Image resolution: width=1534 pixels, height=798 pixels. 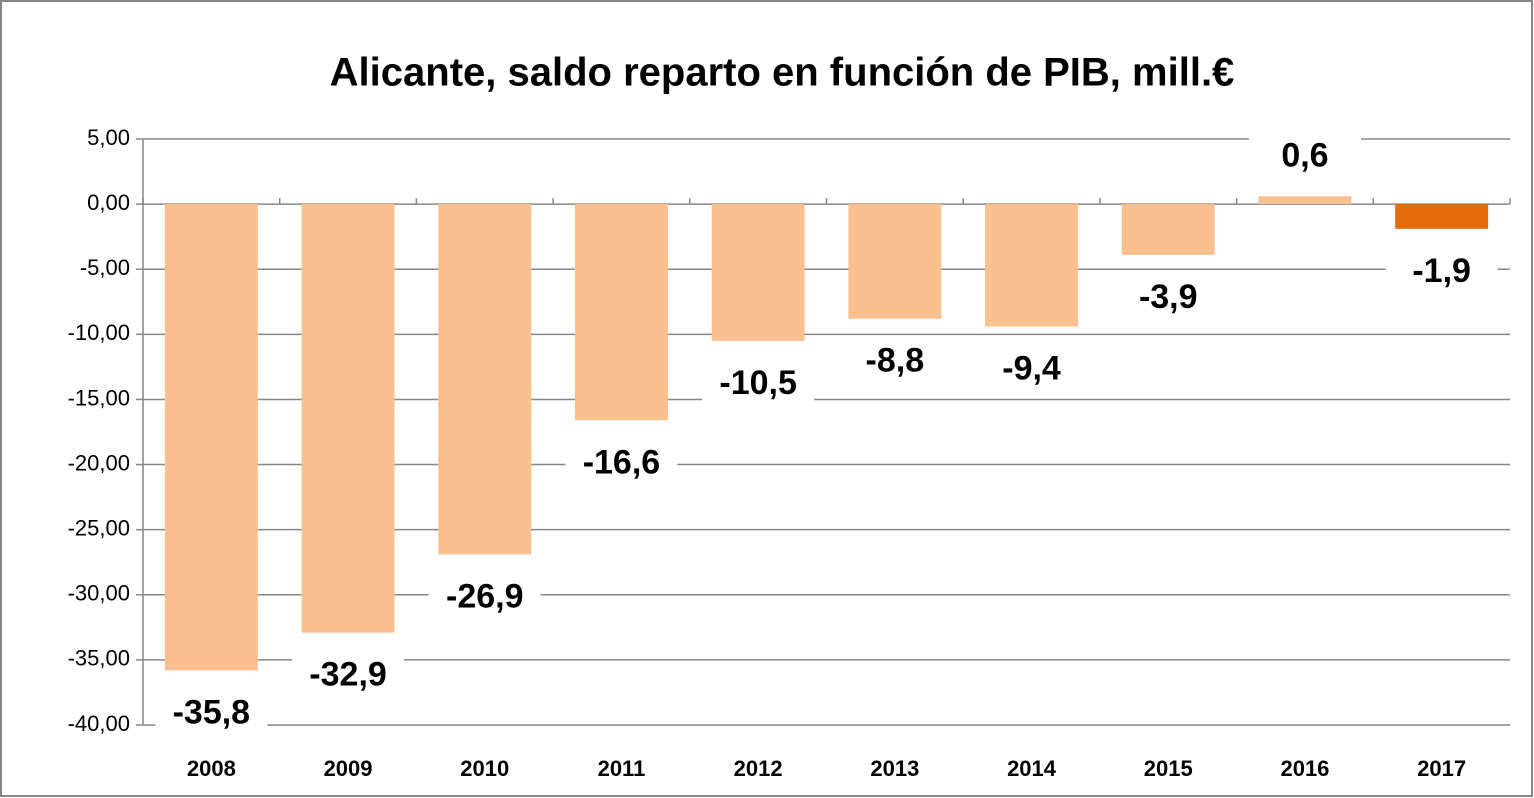 I want to click on x-tick-label: 2014, so click(x=1032, y=768).